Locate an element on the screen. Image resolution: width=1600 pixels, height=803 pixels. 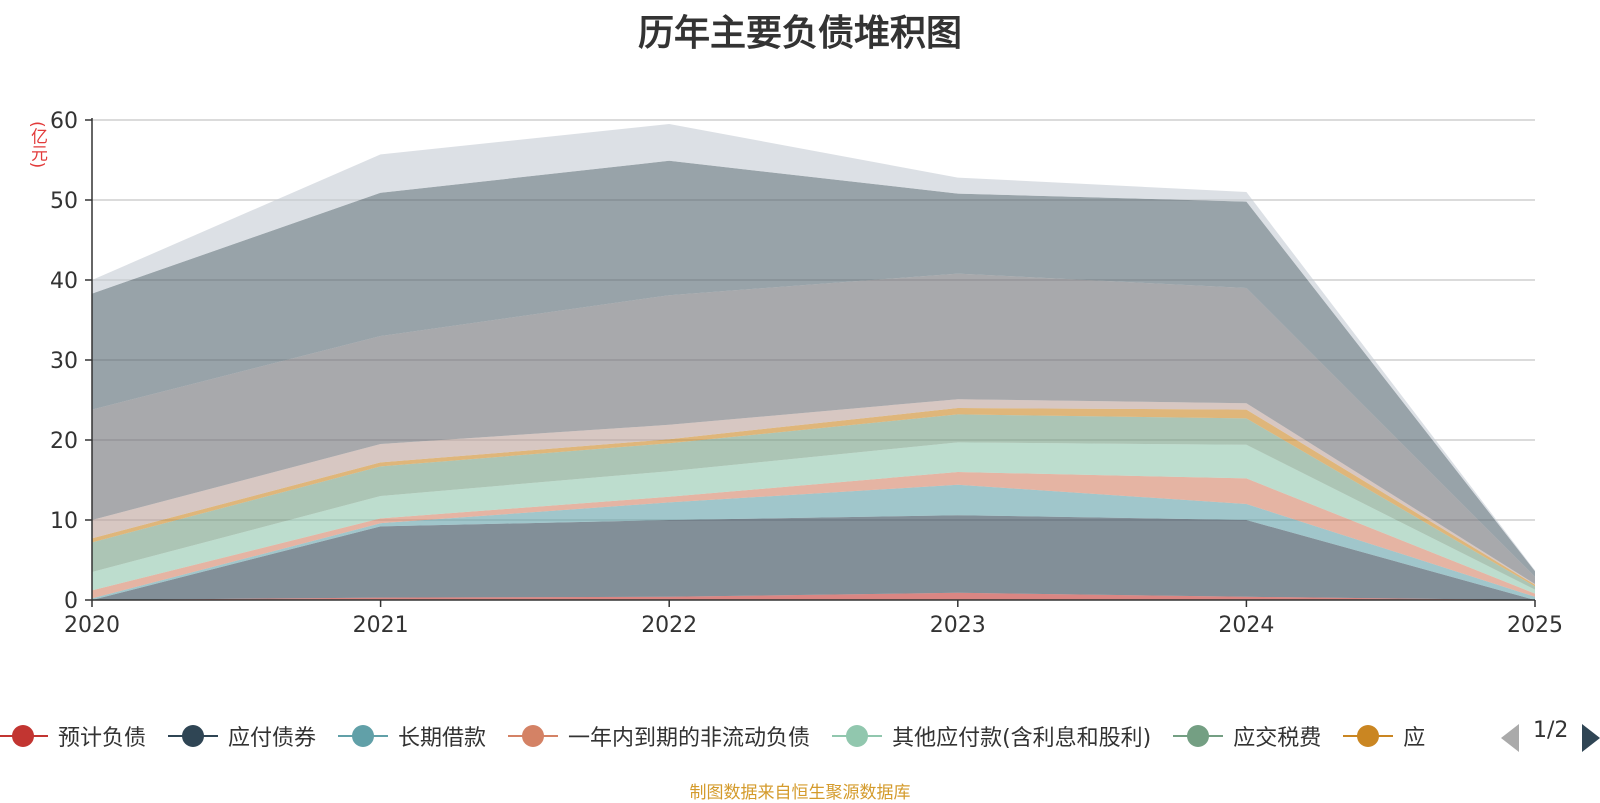
legend-item: 其他应付款(含利息和股利) is located at coordinates (991, 736).